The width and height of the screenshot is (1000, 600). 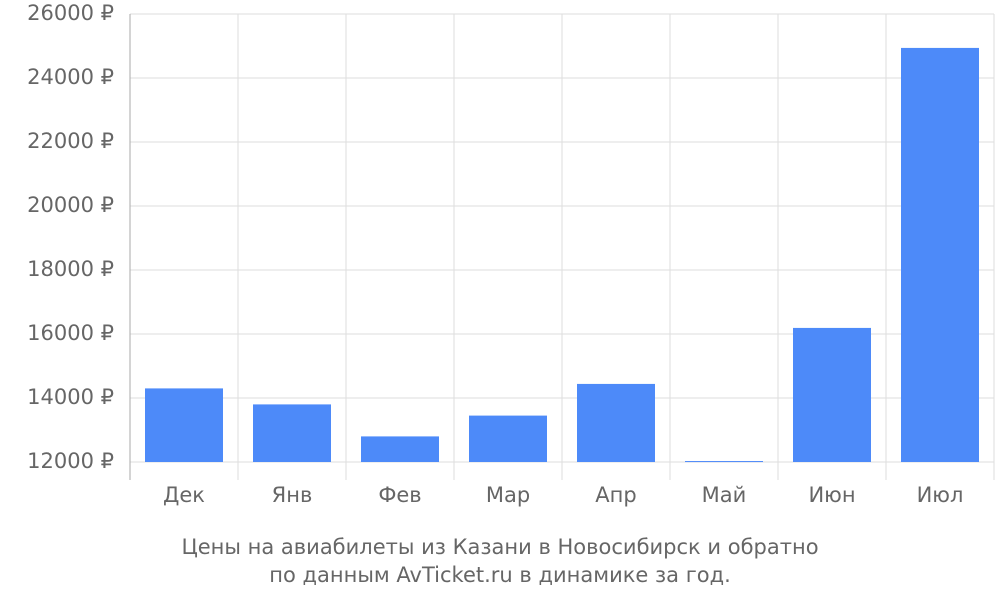 I want to click on x-tick-label: Мар, so click(x=508, y=495).